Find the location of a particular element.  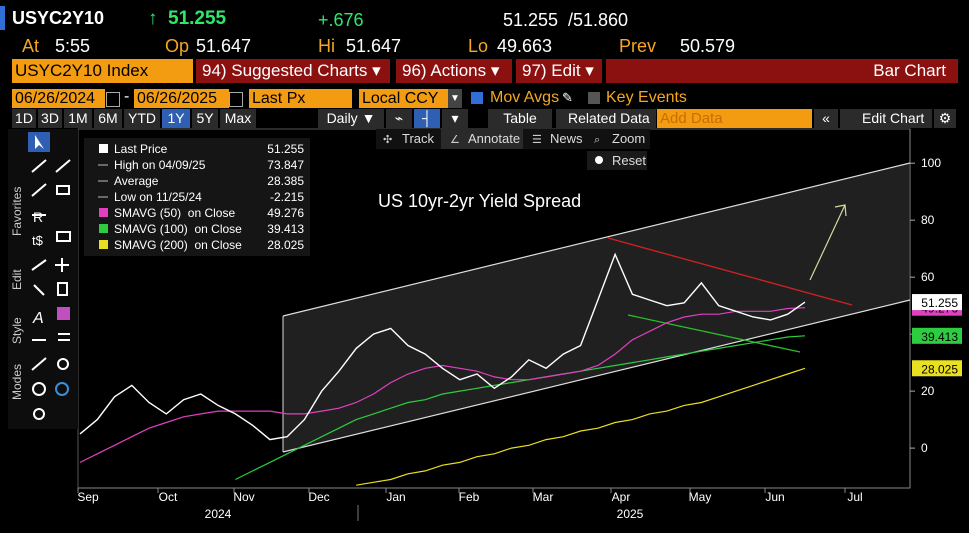

field-select: Last Px is located at coordinates (300, 98).